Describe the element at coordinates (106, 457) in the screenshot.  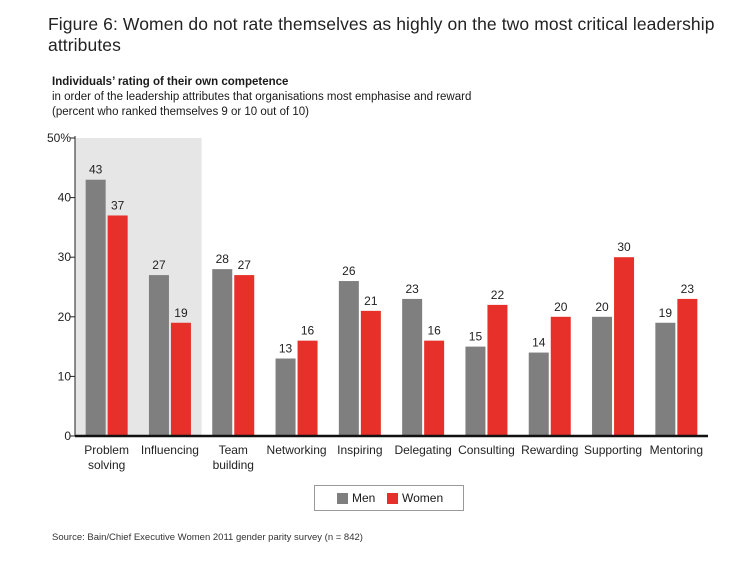
I see `x-tick-label: Problem solving` at that location.